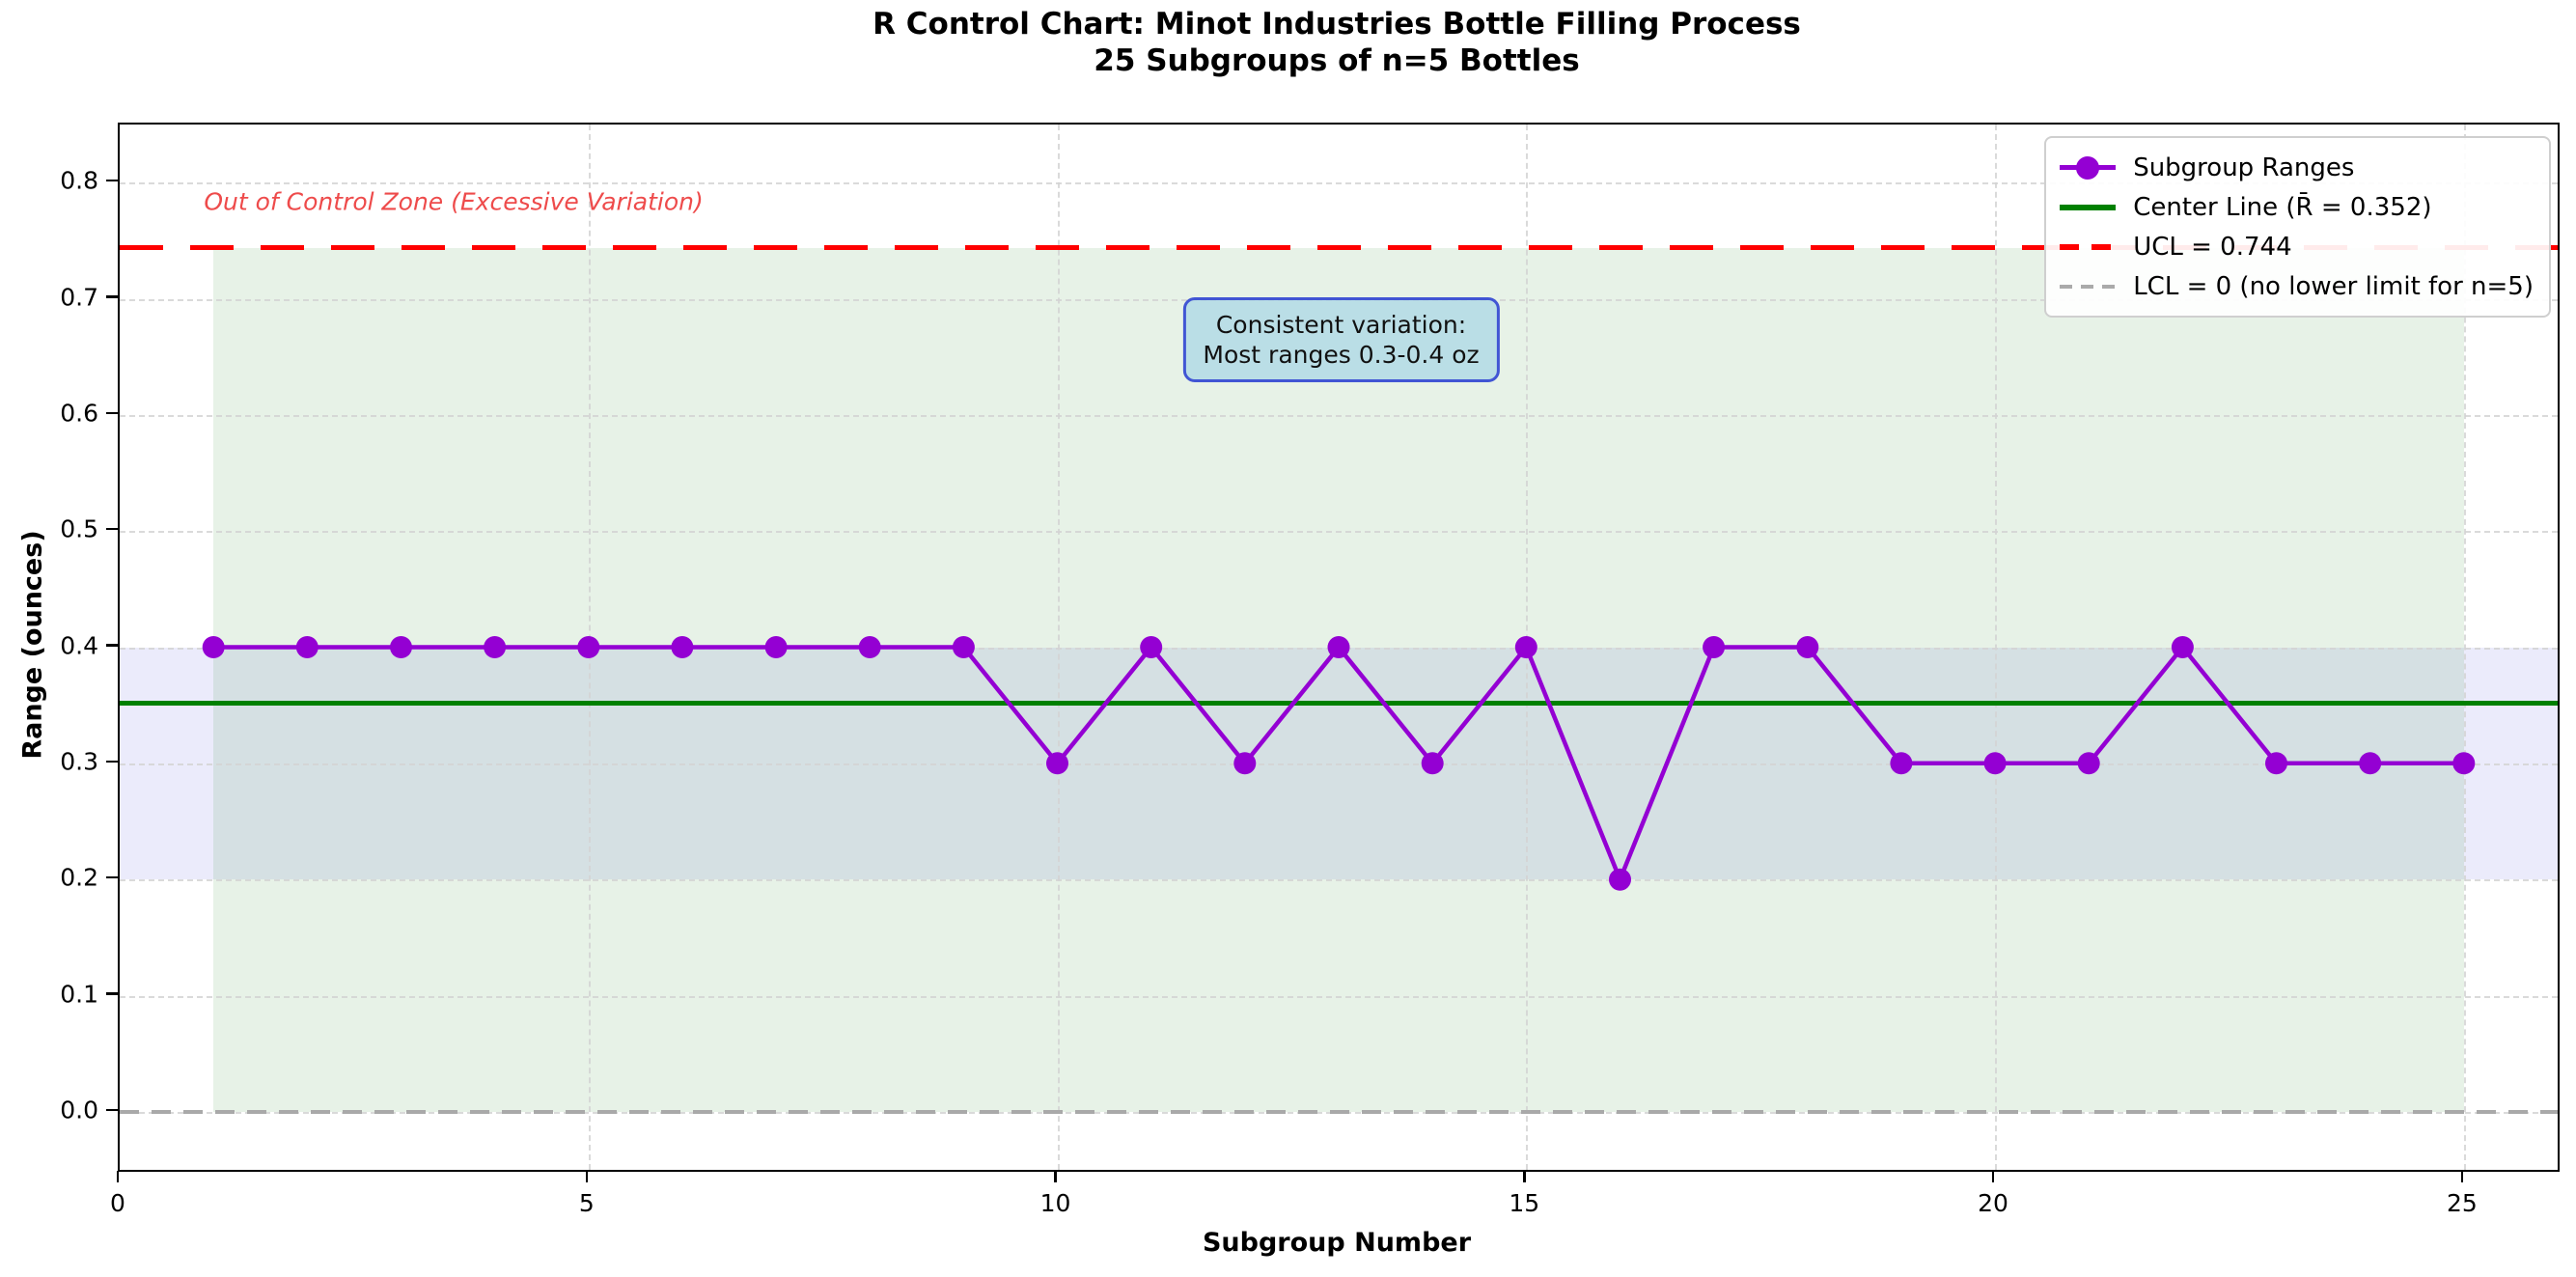  What do you see at coordinates (2212, 247) in the screenshot?
I see `legend-label: UCL = 0.744` at bounding box center [2212, 247].